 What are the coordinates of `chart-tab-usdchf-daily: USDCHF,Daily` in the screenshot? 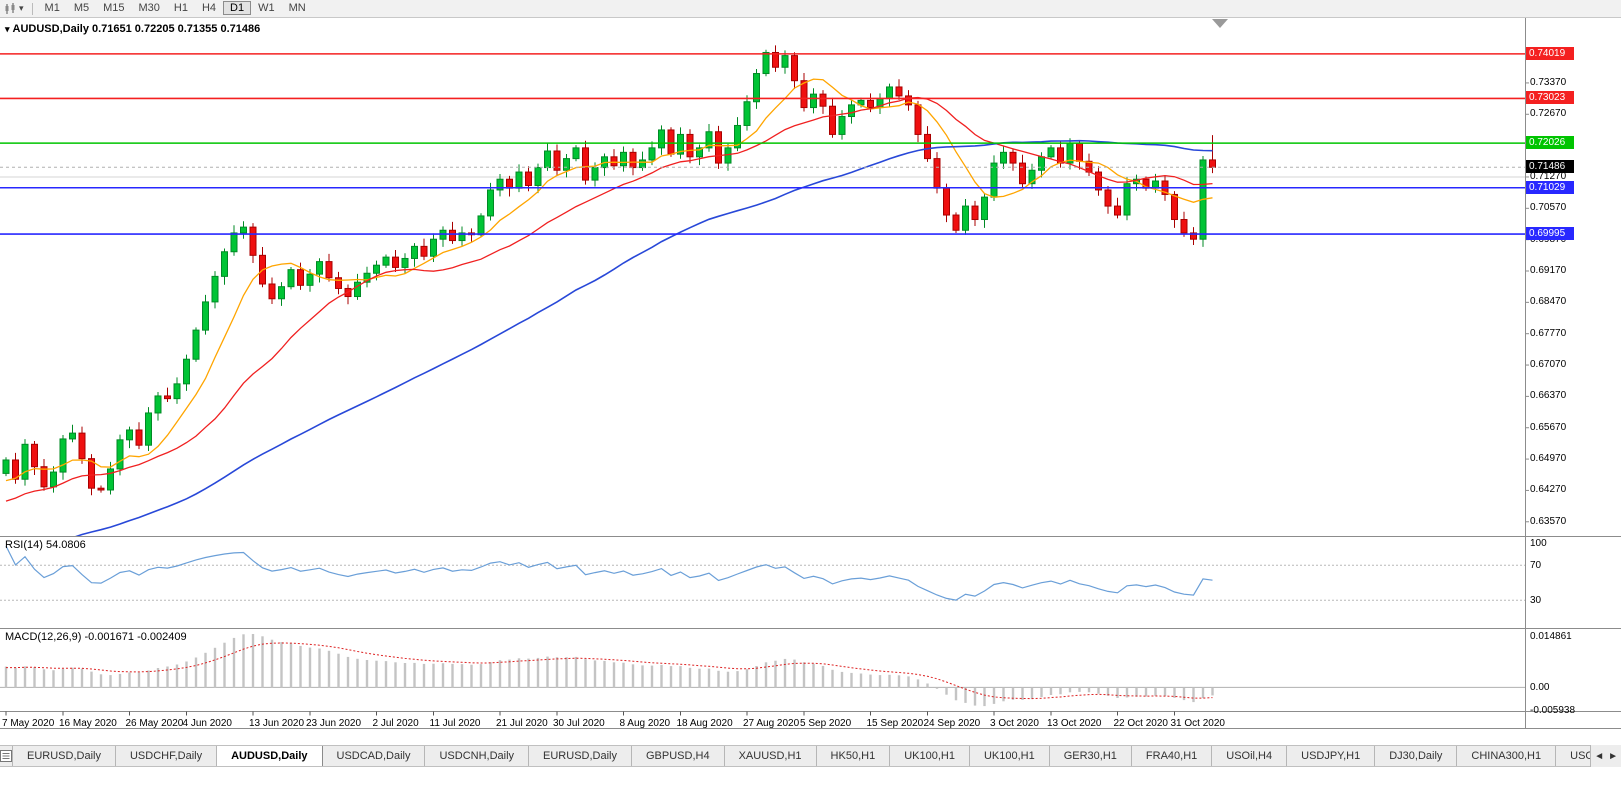 It's located at (167, 756).